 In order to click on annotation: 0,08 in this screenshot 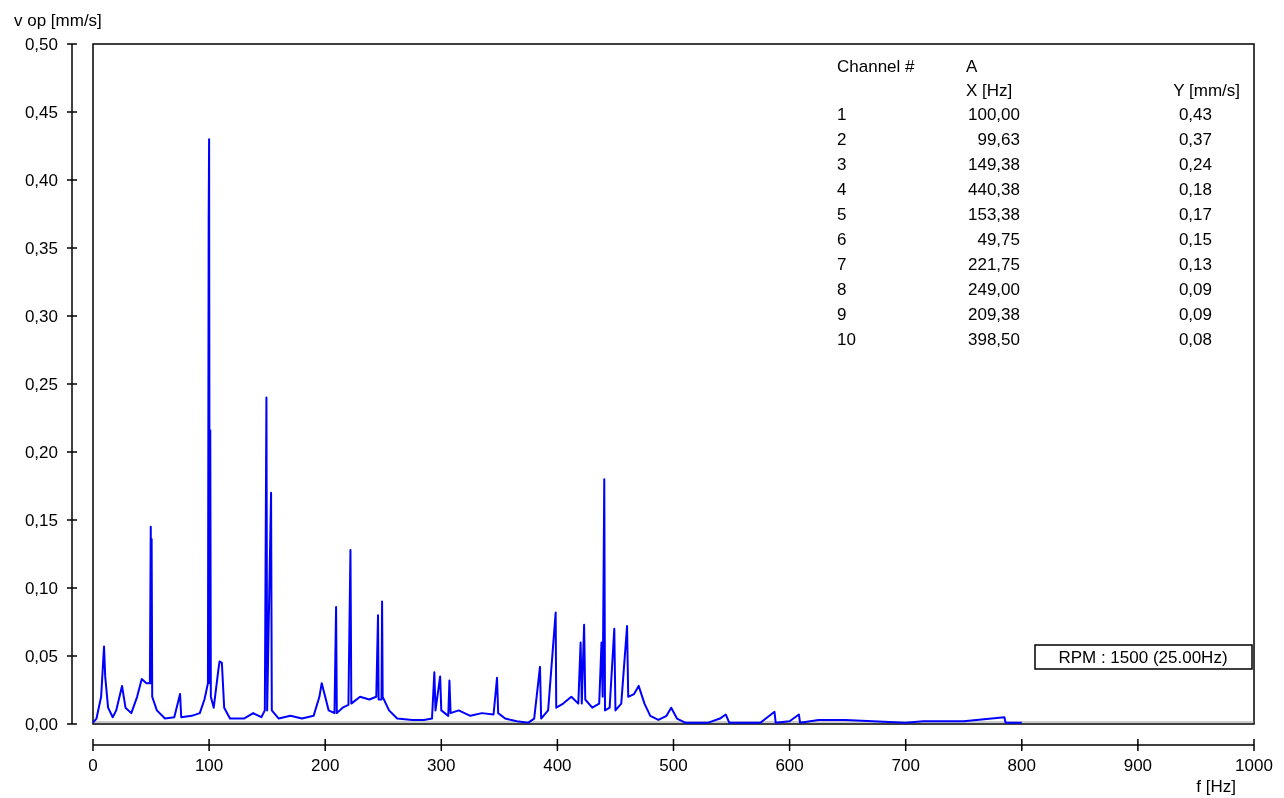, I will do `click(1195, 339)`.